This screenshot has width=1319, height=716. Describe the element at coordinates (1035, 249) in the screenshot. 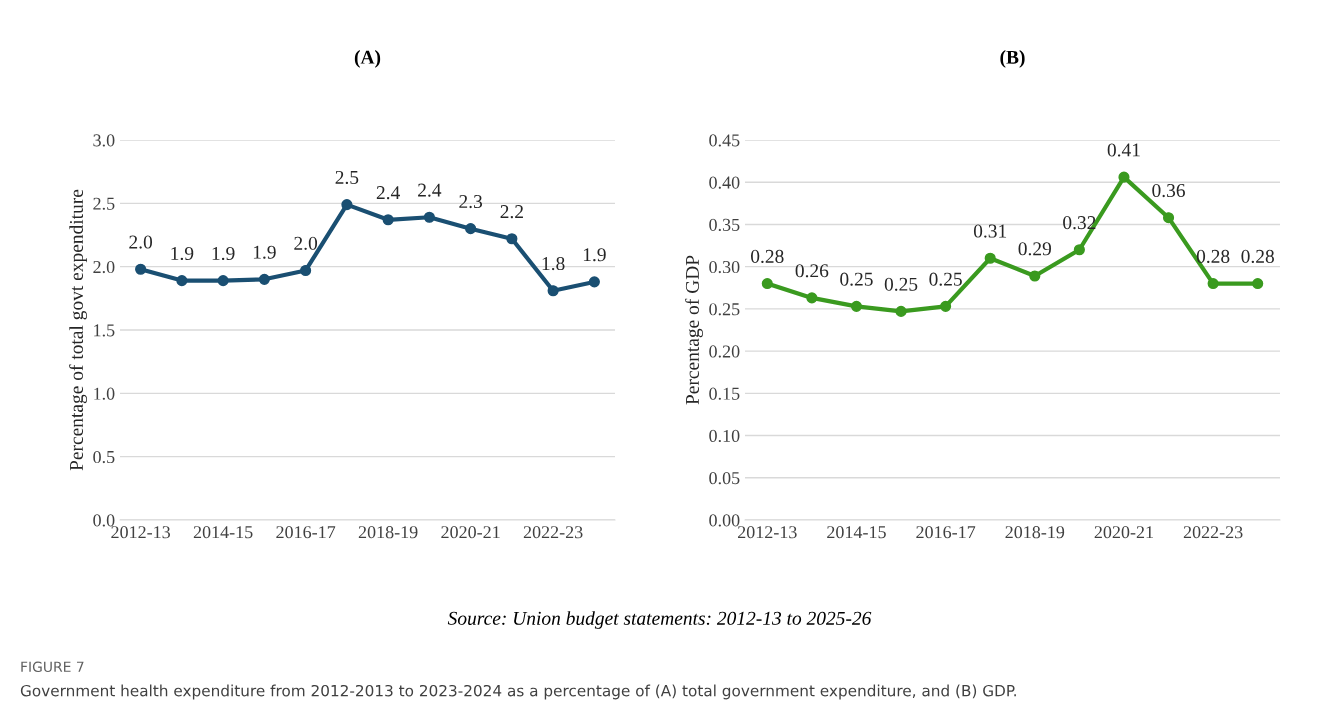

I see `data-label: 0.29` at that location.